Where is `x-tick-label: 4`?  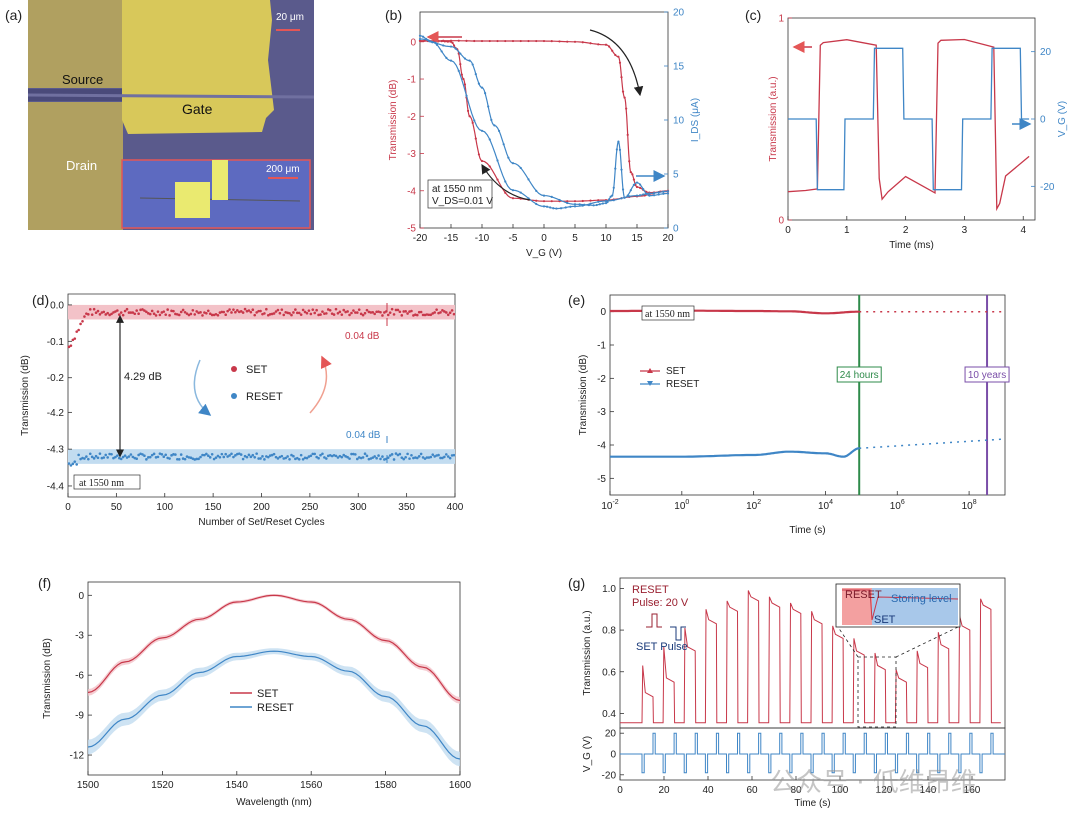 x-tick-label: 4 is located at coordinates (1023, 230).